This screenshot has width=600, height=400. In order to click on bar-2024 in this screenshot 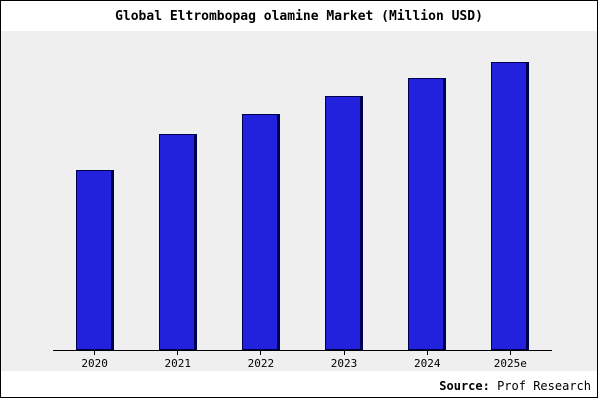, I will do `click(427, 214)`.